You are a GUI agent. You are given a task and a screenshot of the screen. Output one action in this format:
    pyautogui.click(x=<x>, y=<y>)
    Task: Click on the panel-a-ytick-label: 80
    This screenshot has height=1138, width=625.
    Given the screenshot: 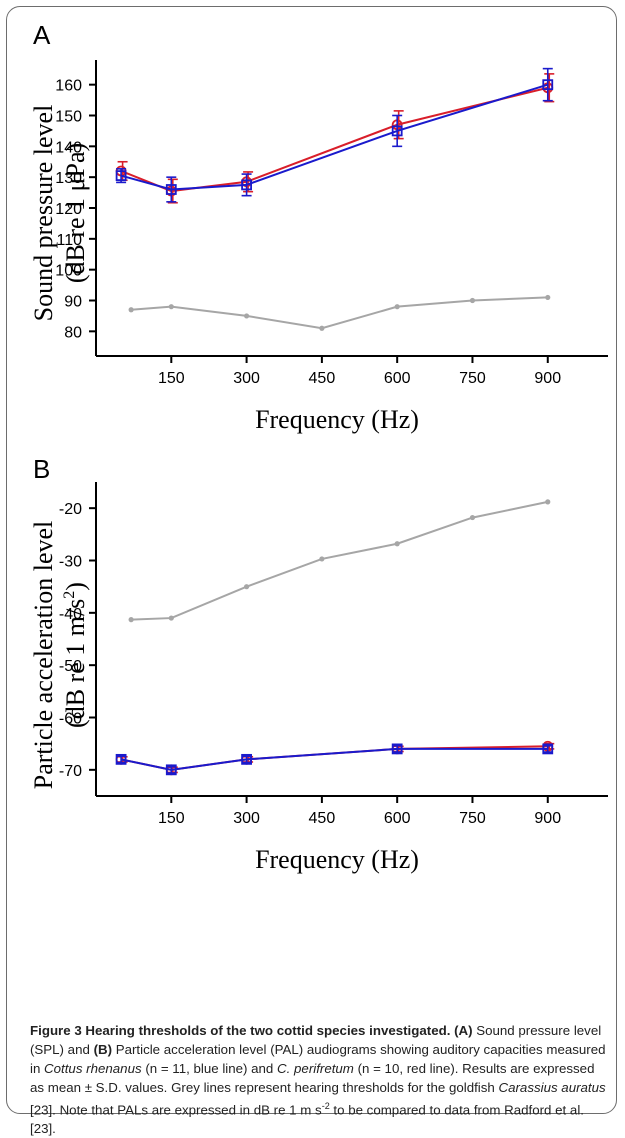 What is the action you would take?
    pyautogui.click(x=73, y=332)
    